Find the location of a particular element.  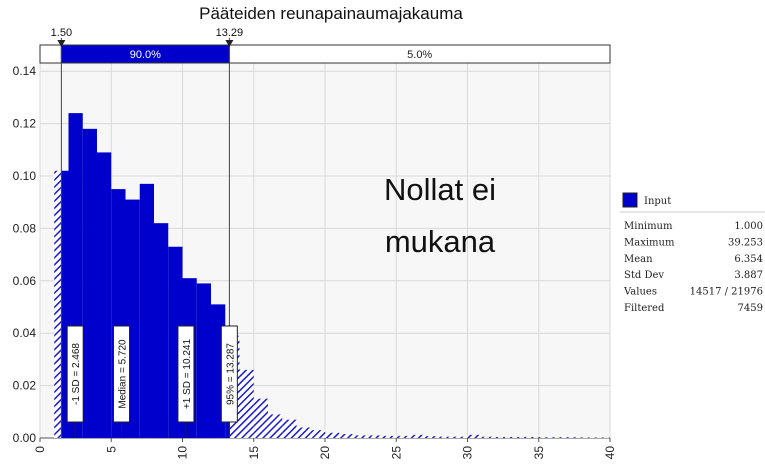

stat-value: 14517 / 21976 is located at coordinates (726, 292).